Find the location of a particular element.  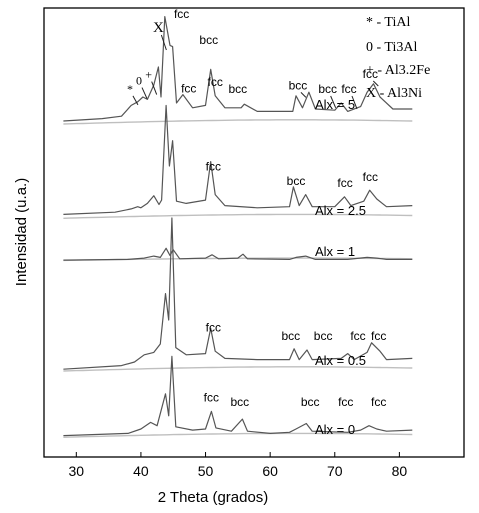

x-tick-label-60: 60 is located at coordinates (270, 471).